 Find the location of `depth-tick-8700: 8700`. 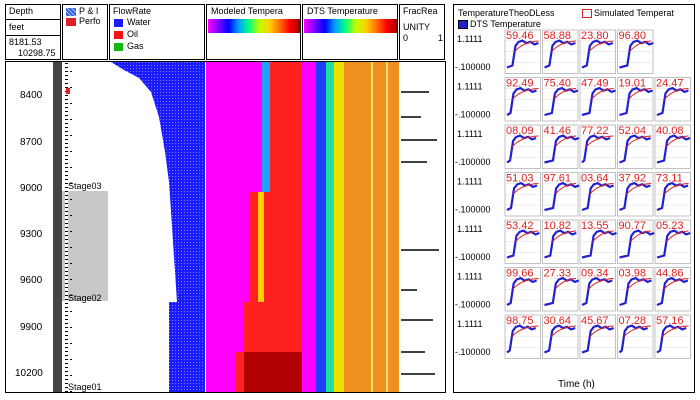

depth-tick-8700: 8700 is located at coordinates (31, 142).